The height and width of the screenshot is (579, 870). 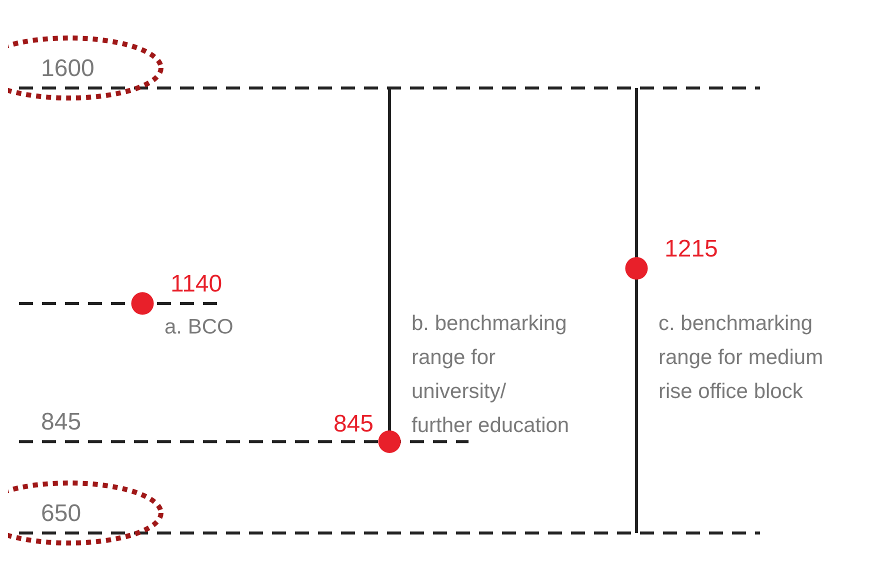 I want to click on x-tick-label: b. benchmarking range for university/ further education, so click(x=491, y=374).